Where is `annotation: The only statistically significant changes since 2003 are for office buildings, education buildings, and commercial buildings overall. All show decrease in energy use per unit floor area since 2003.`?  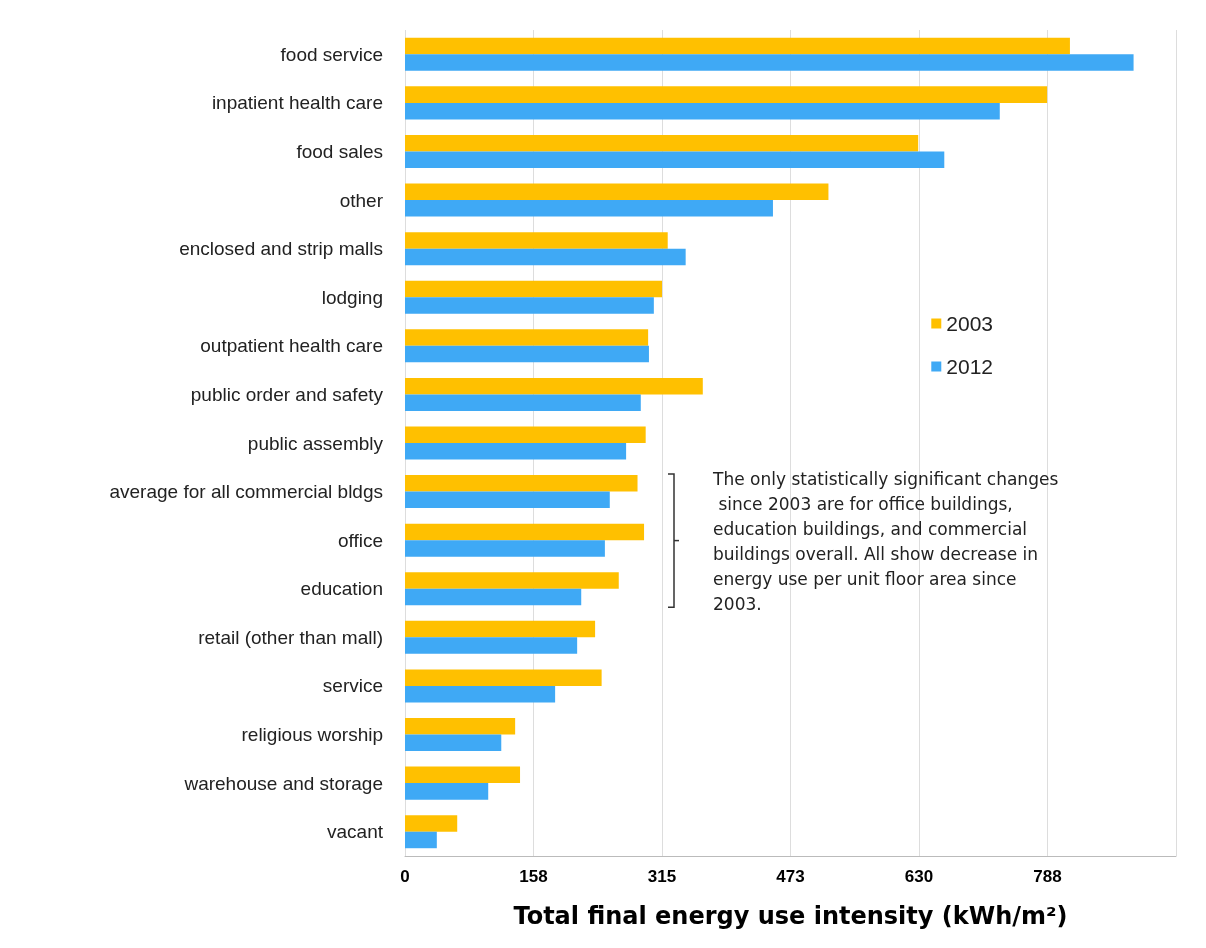
annotation: The only statistically significant changes since 2003 are for office buildings, education buildings, and commercial buildings overall. All show decrease in energy use per unit floor area since 2003. is located at coordinates (885, 541).